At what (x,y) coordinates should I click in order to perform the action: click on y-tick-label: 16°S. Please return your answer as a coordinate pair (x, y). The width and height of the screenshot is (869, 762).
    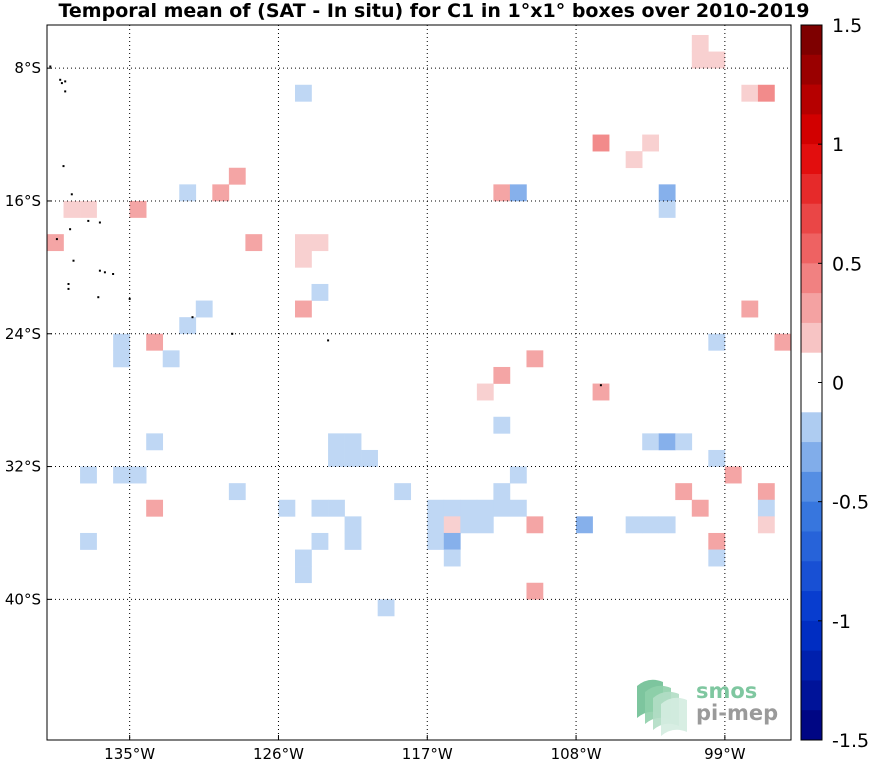
    Looking at the image, I should click on (23, 201).